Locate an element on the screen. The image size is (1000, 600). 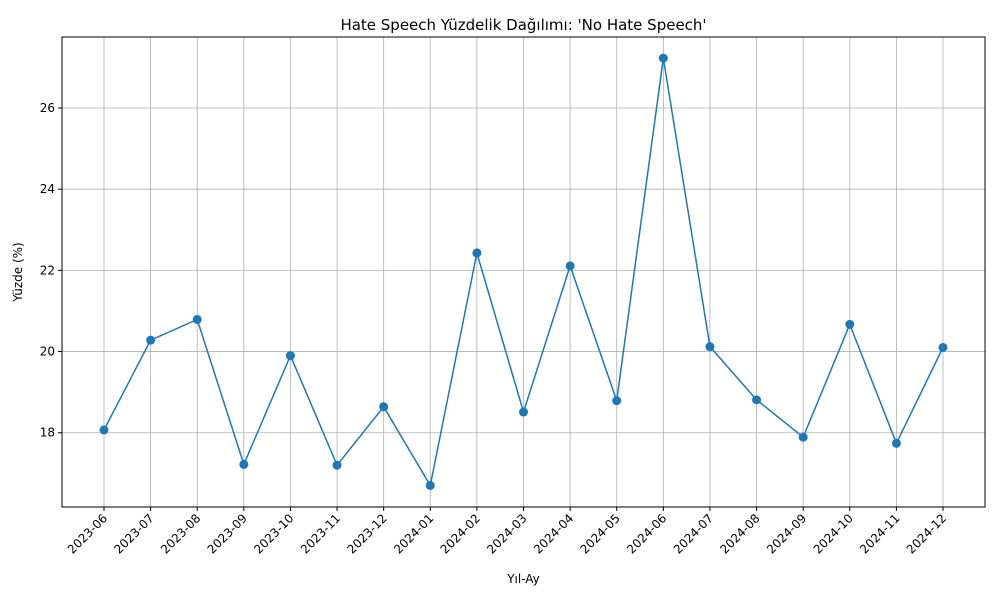
x-axis-label: Yıl-Ay is located at coordinates (523, 579).